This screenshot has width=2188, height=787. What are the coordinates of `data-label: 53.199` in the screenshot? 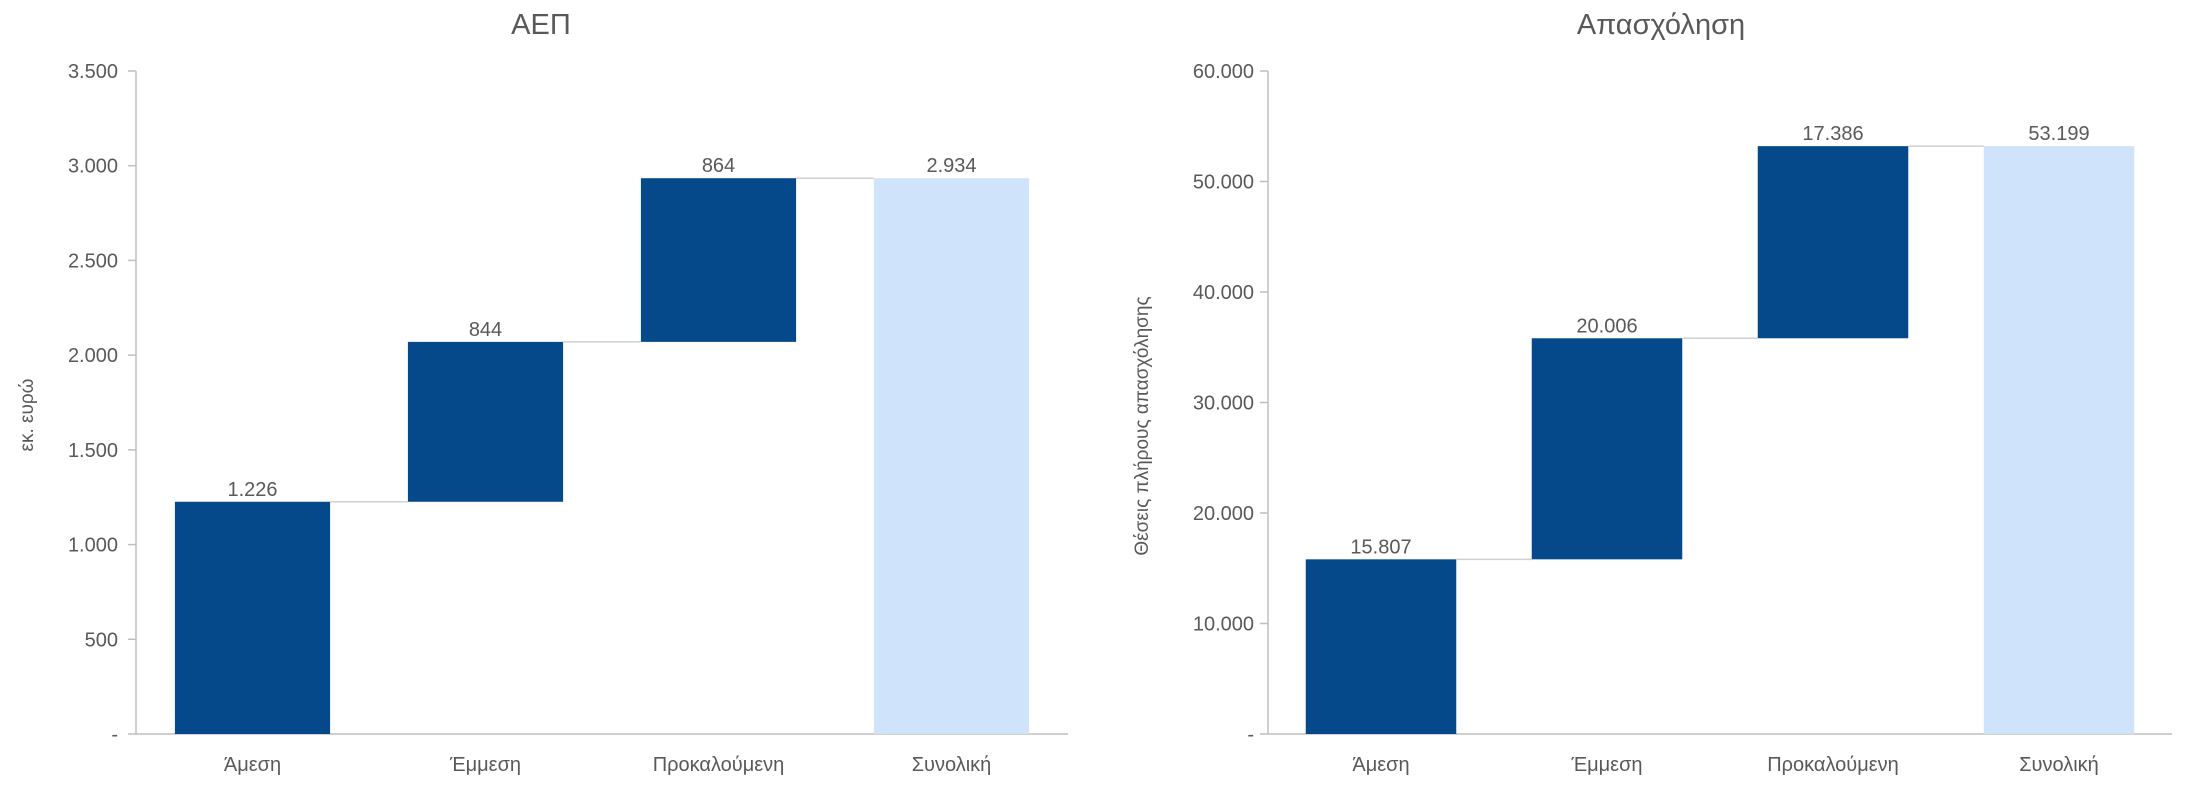 It's located at (2058, 134).